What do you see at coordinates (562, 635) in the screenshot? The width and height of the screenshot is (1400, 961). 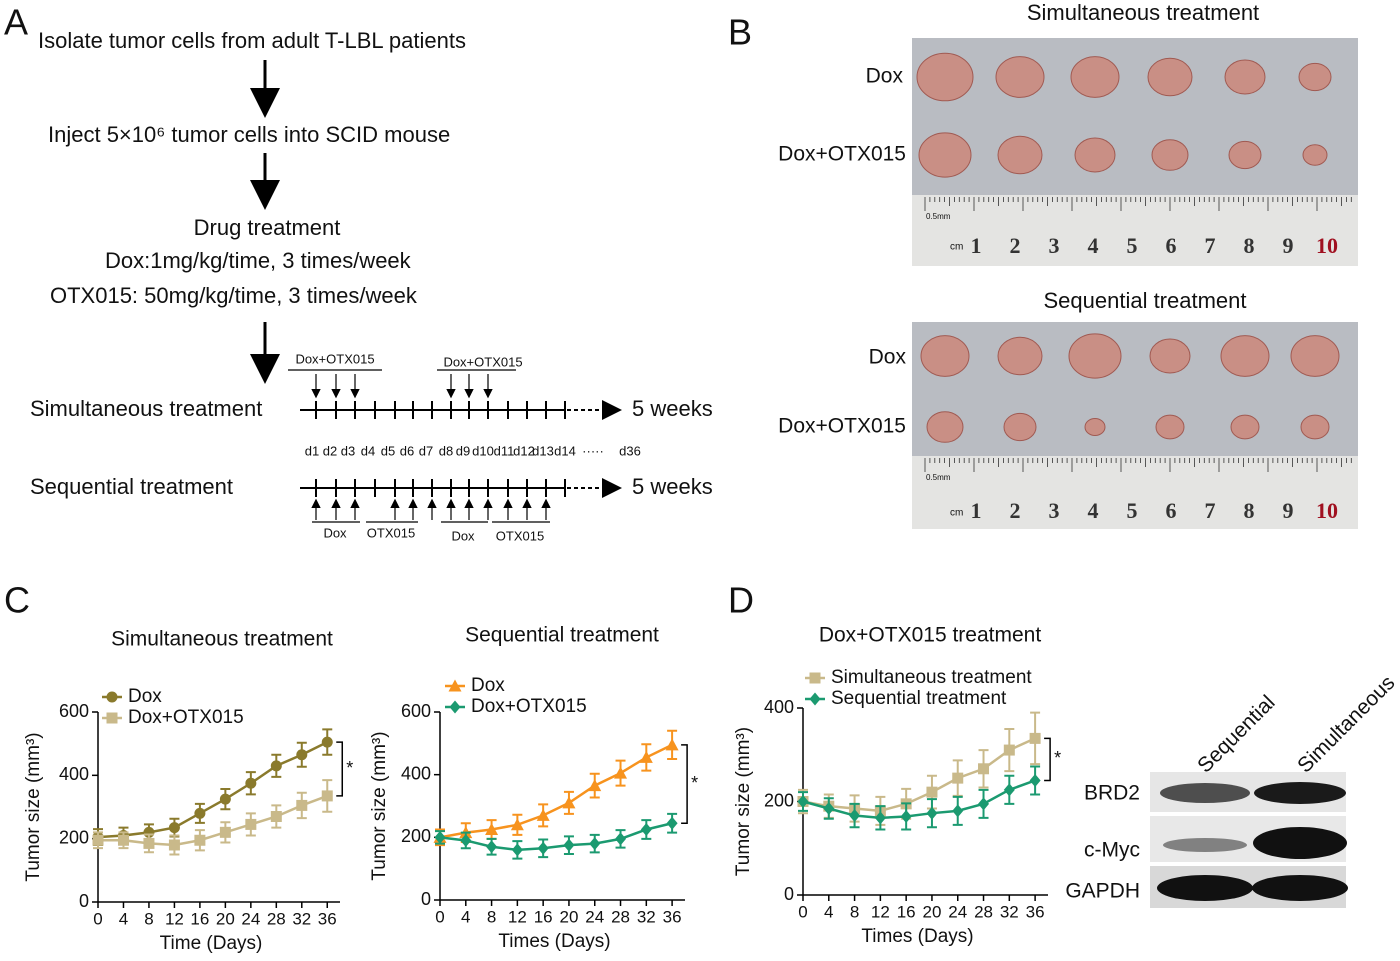 I see `chart-title: Sequential treatment` at bounding box center [562, 635].